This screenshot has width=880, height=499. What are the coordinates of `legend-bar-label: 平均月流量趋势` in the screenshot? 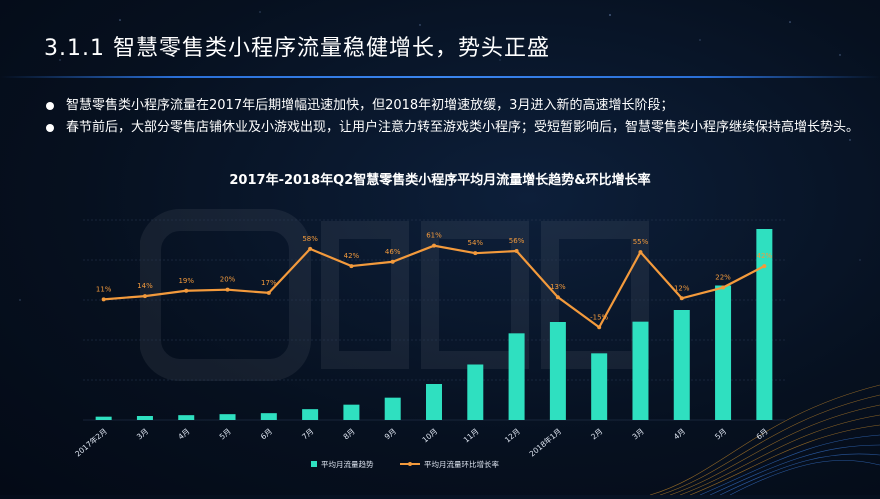 It's located at (347, 464).